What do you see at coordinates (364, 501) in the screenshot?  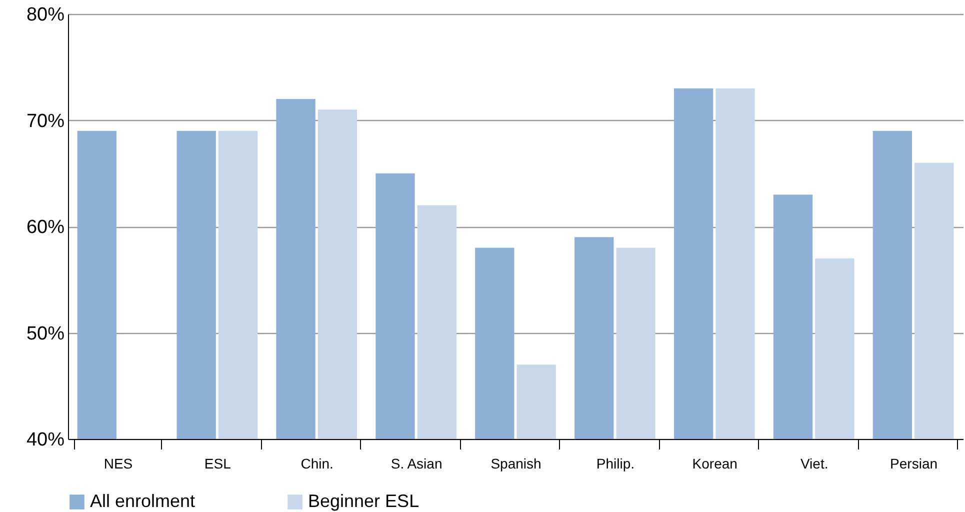 I see `legend-label: Beginner ESL` at bounding box center [364, 501].